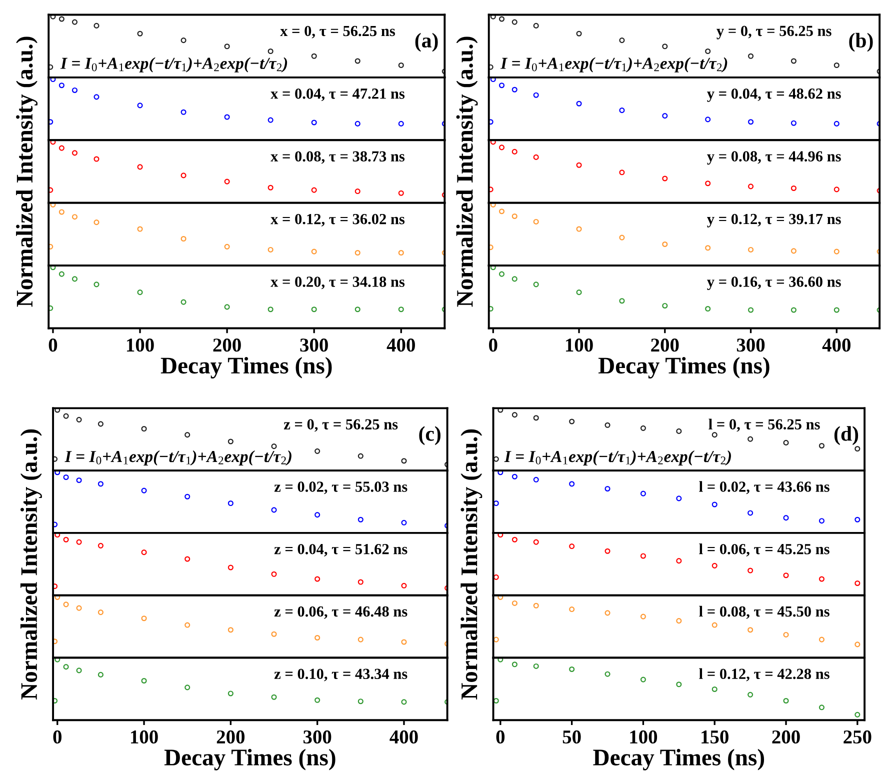 Image resolution: width=884 pixels, height=776 pixels. Describe the element at coordinates (774, 95) in the screenshot. I see `annotation: y = 0.04, τ = 48.62 ns` at that location.